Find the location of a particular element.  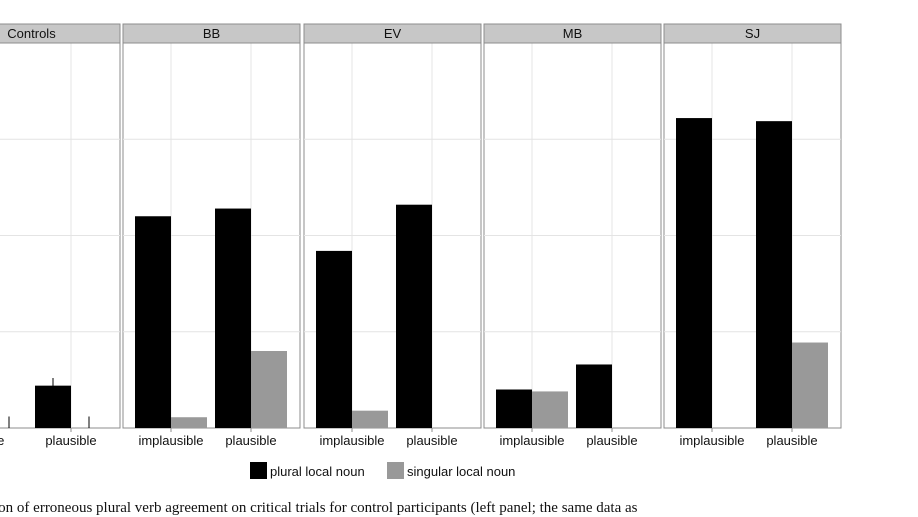

legend-label: singular local noun is located at coordinates (461, 471).